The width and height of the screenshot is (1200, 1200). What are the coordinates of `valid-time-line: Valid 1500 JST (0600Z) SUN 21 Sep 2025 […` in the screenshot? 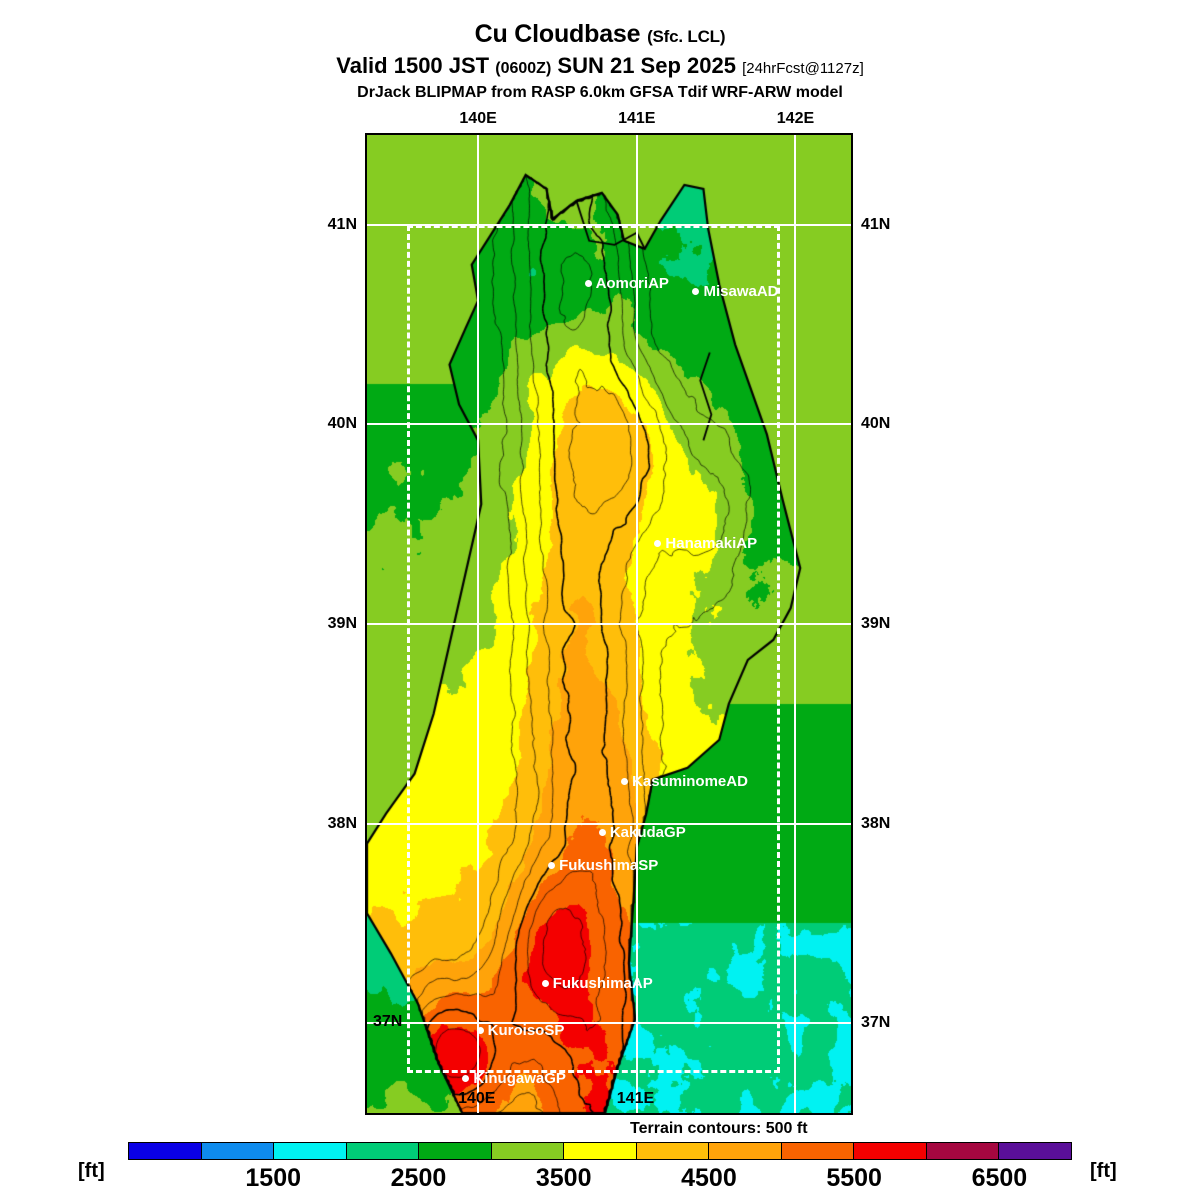 It's located at (600, 62).